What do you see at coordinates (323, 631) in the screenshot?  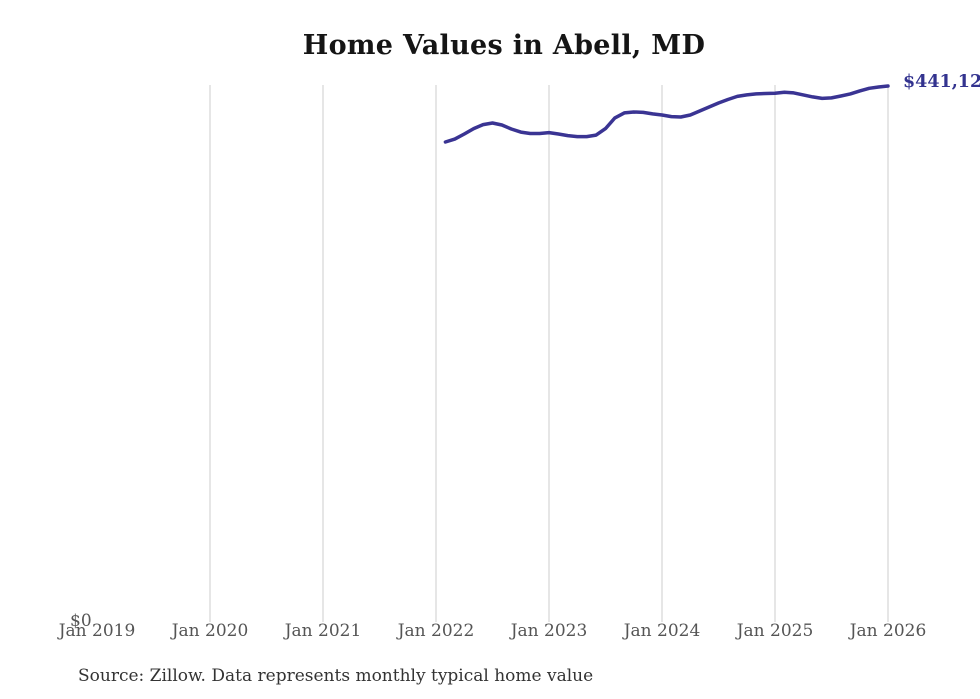 I see `x-tick-label: Jan 2021` at bounding box center [323, 631].